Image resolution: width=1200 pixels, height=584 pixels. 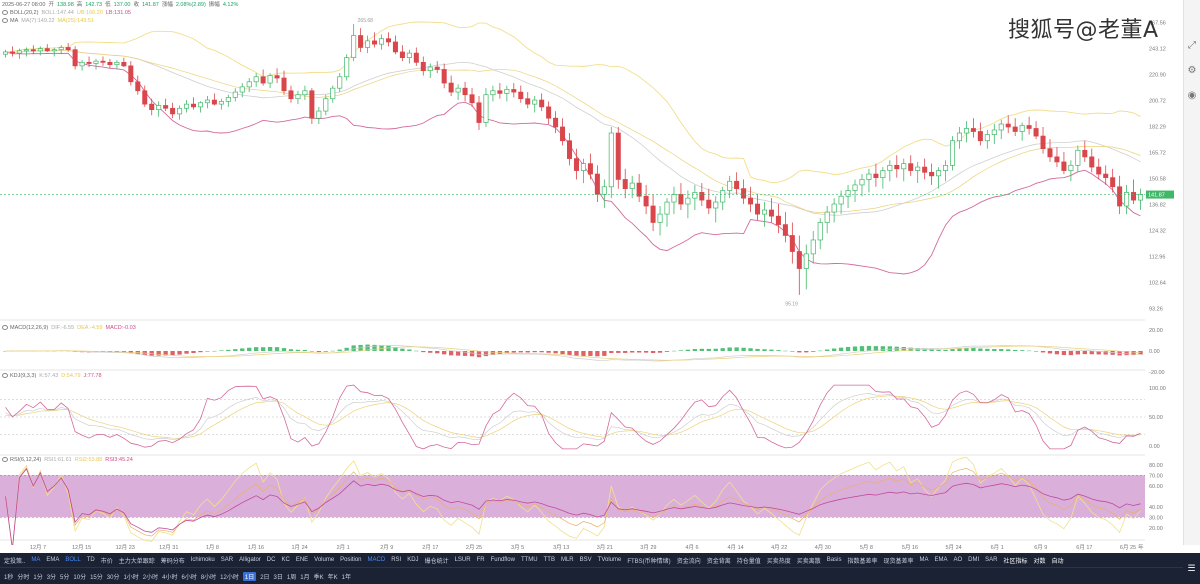 What do you see at coordinates (170, 577) in the screenshot?
I see `interval-option: 4小时` at bounding box center [170, 577].